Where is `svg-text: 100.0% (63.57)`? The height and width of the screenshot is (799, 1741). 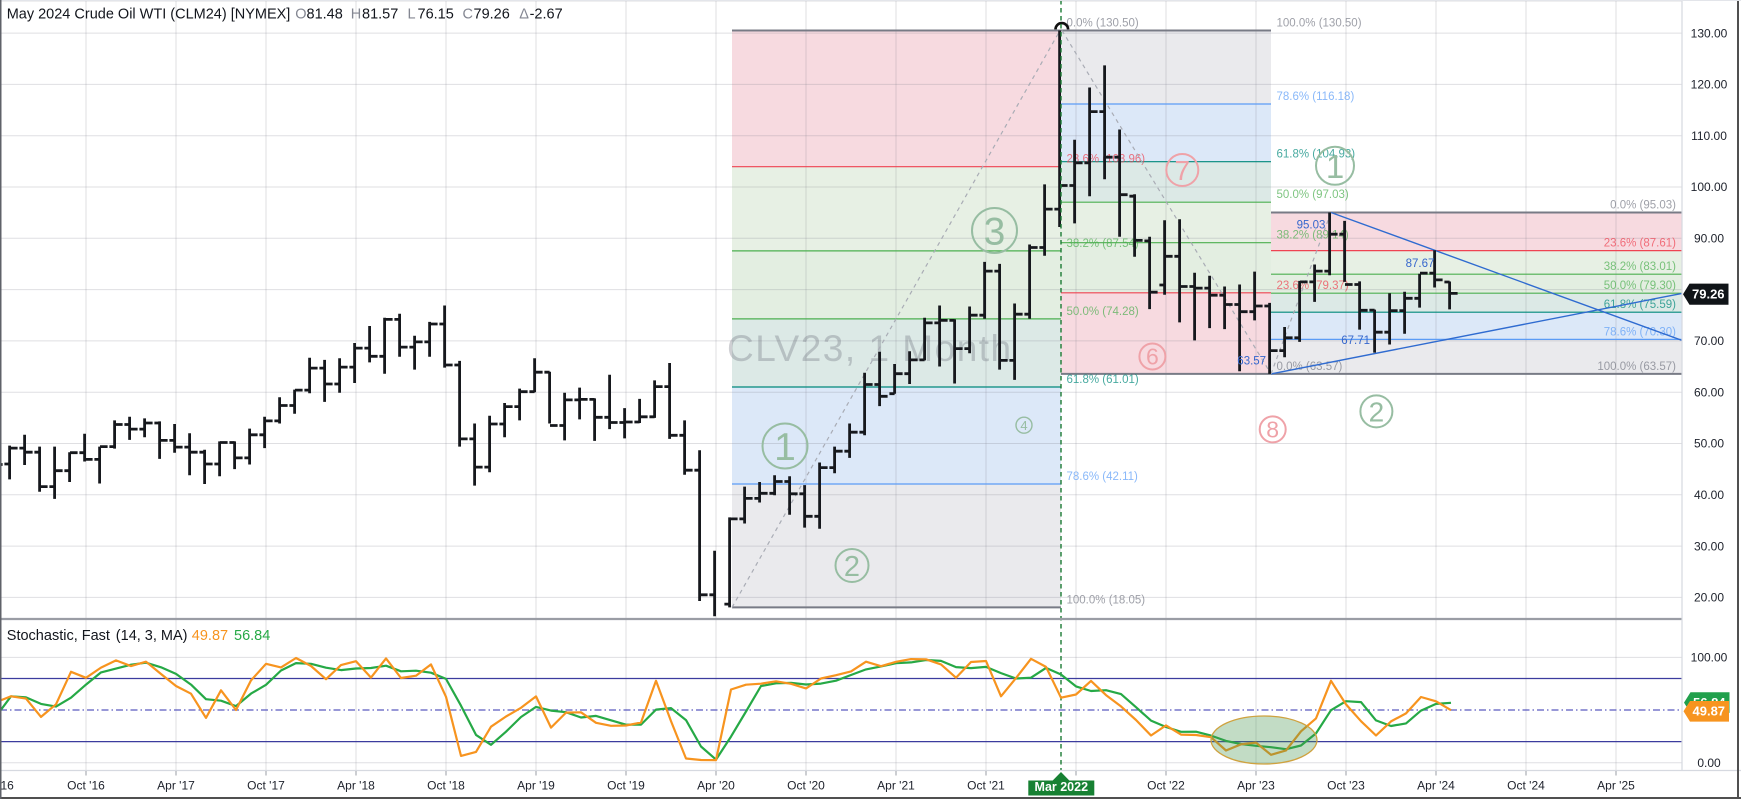 svg-text: 100.0% (63.57) is located at coordinates (1636, 367).